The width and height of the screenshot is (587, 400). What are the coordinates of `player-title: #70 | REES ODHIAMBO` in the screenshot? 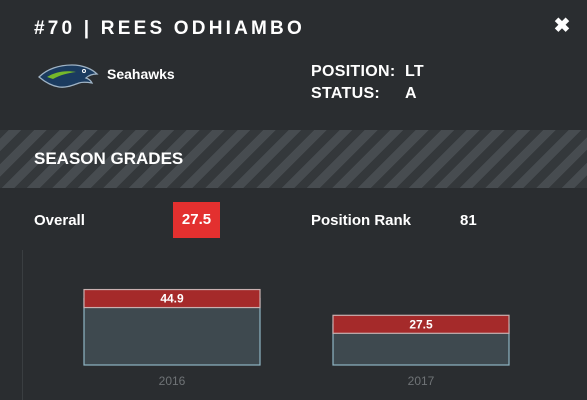 It's located at (169, 28).